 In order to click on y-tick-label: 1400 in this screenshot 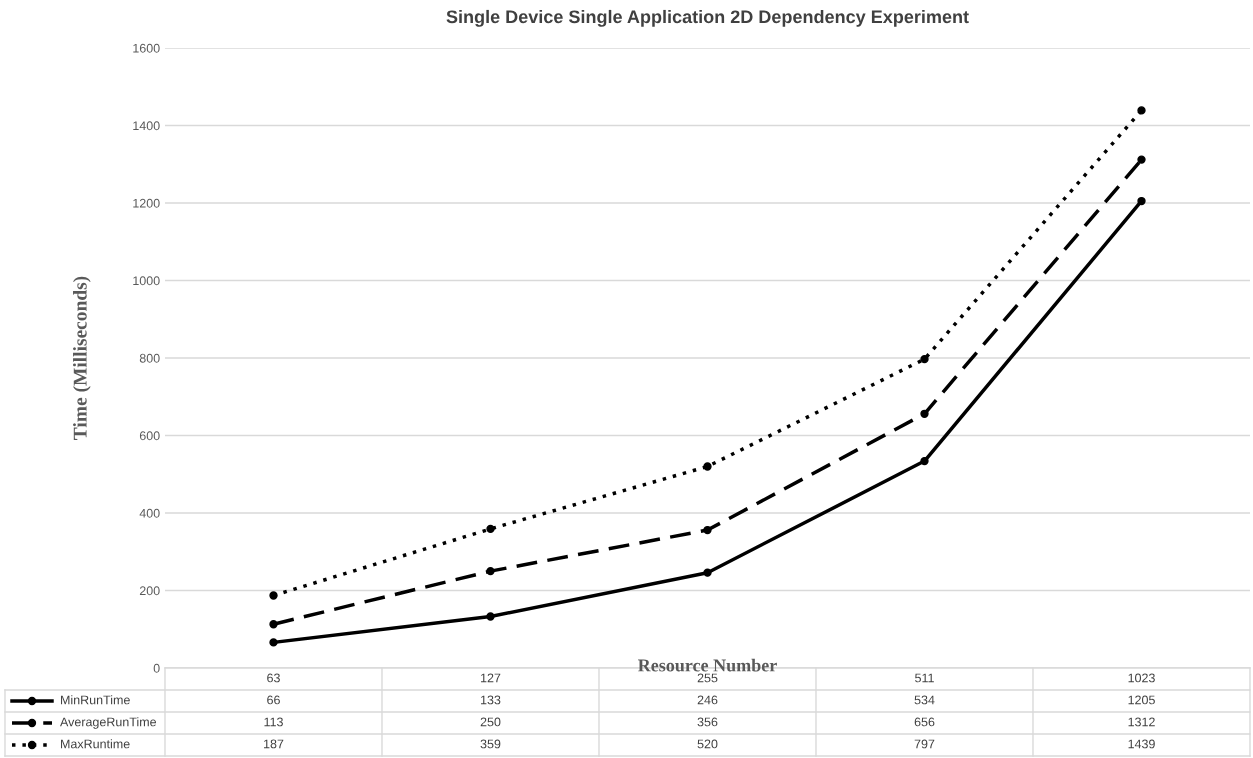, I will do `click(146, 126)`.